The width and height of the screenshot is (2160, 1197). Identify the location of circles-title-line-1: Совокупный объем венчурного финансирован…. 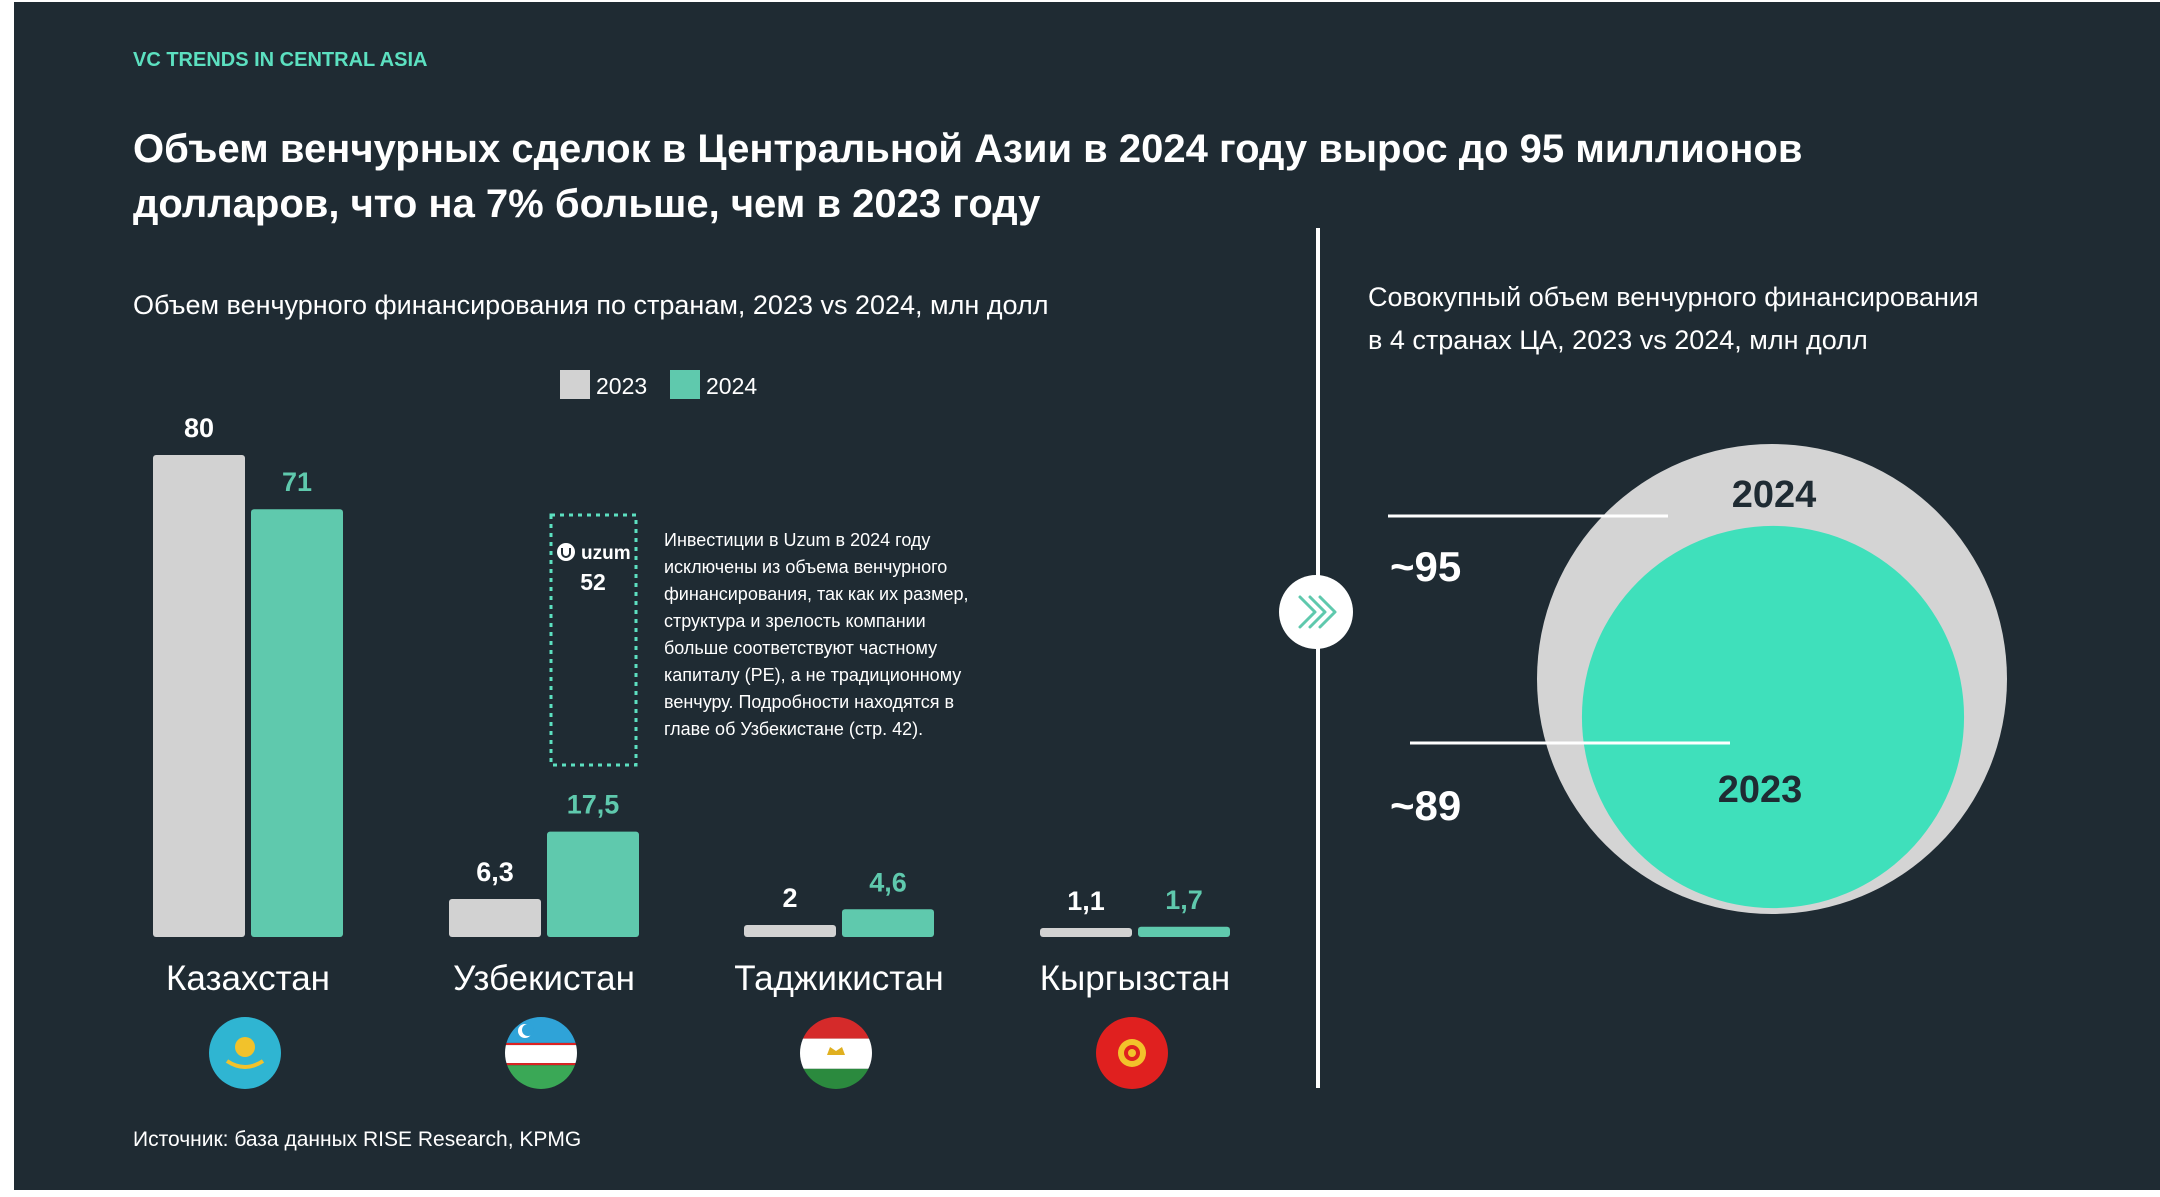
(1673, 297).